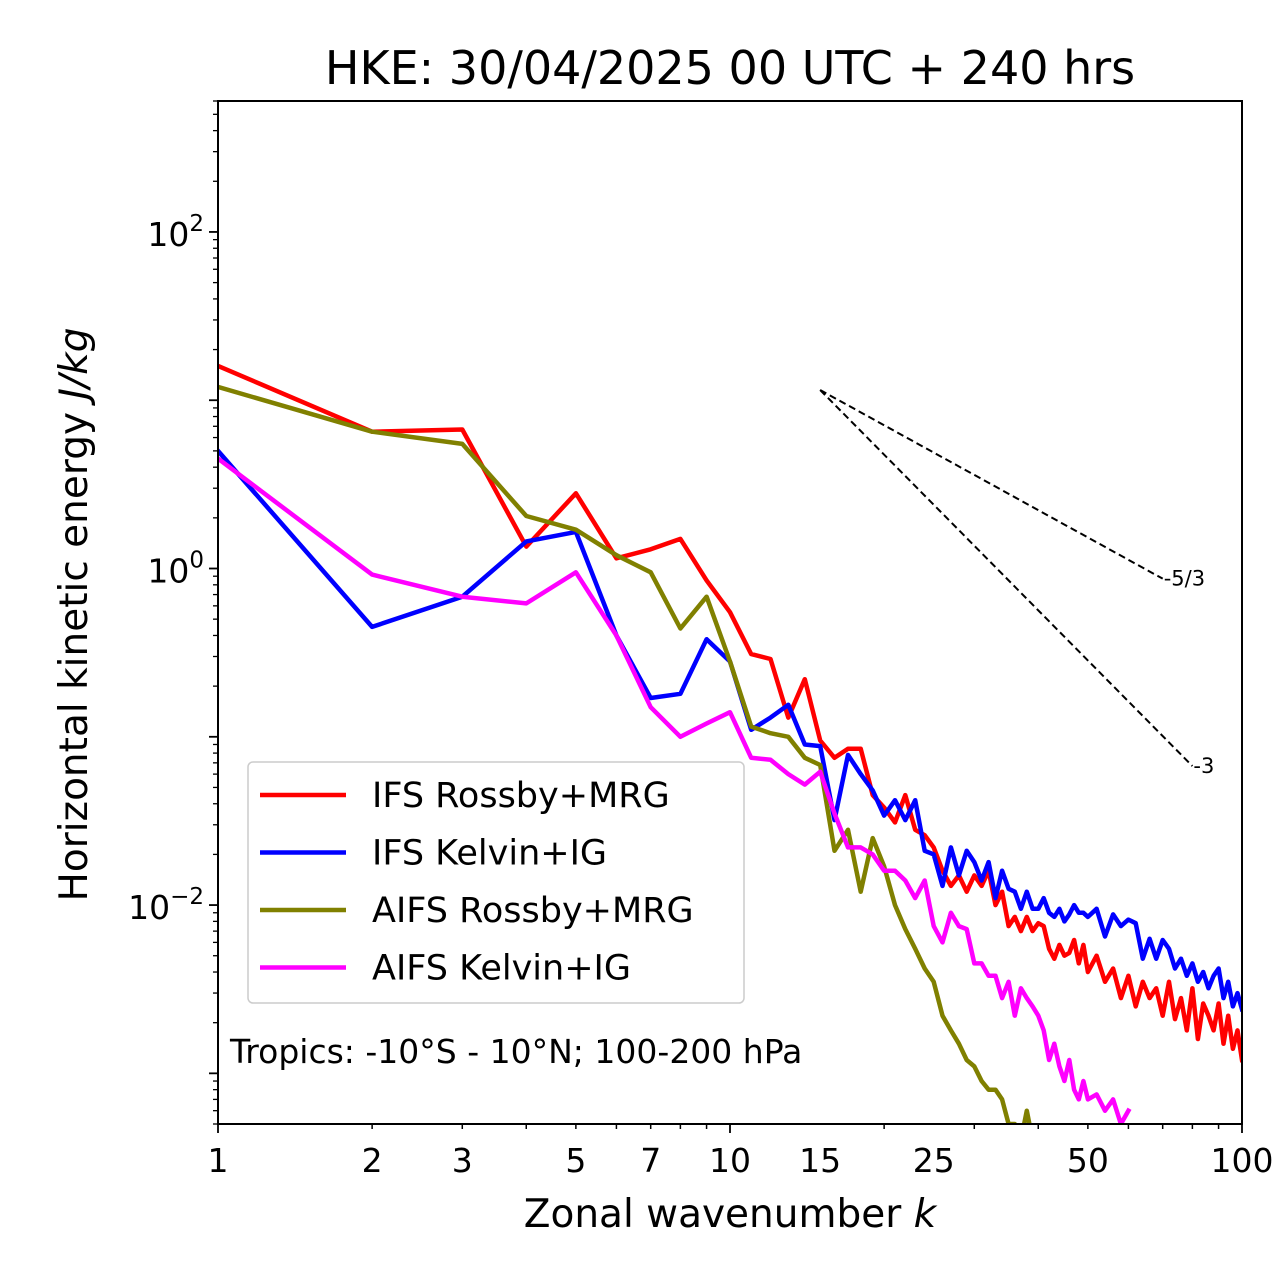 Image resolution: width=1280 pixels, height=1288 pixels. I want to click on x-tick-label: 15, so click(820, 1160).